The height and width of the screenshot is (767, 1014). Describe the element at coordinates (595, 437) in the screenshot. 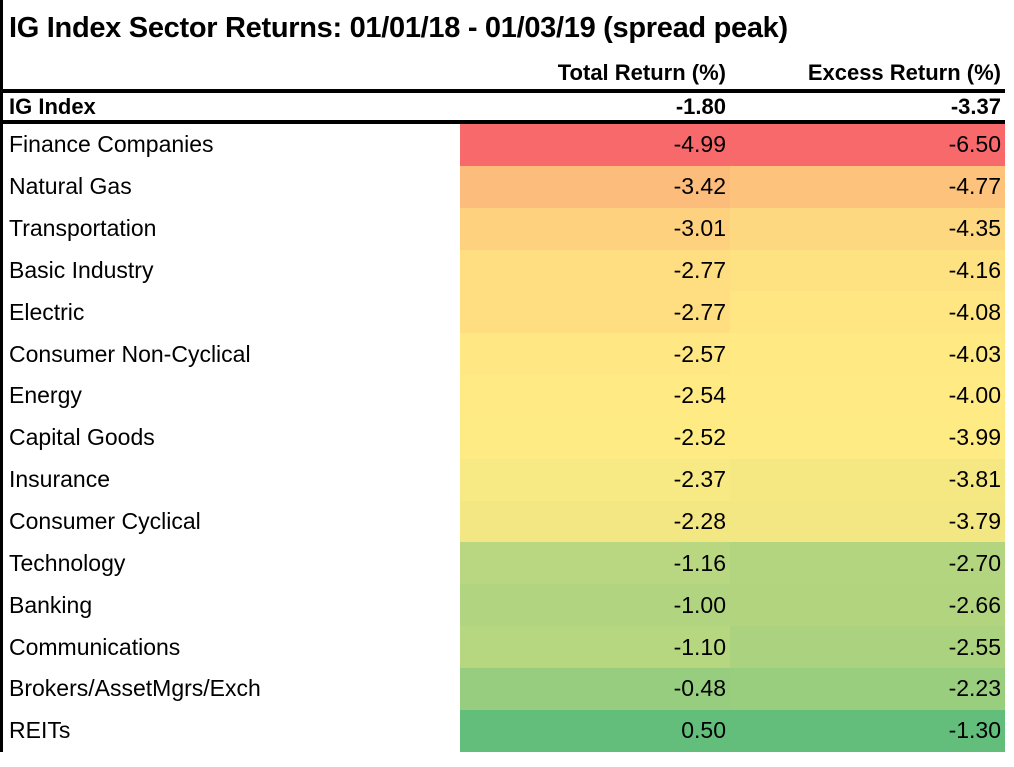

I see `total-return-cell: -2.52` at that location.